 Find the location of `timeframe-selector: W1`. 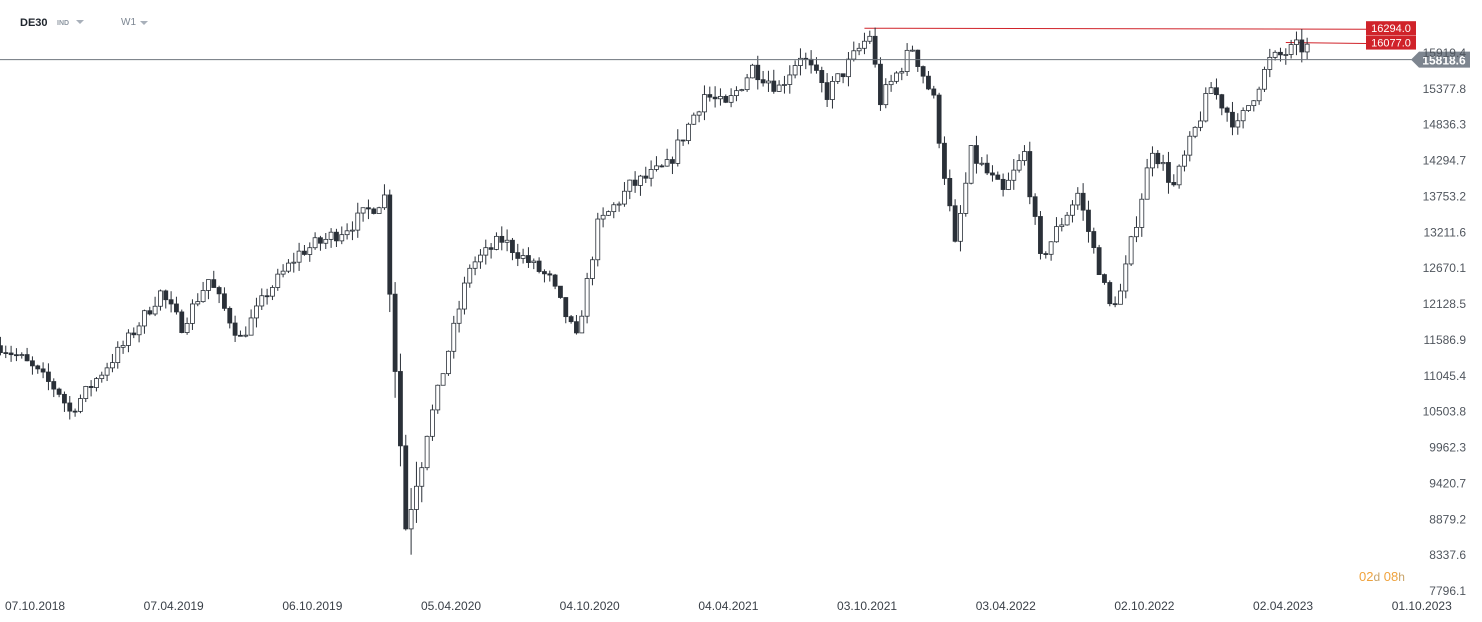

timeframe-selector: W1 is located at coordinates (128, 22).